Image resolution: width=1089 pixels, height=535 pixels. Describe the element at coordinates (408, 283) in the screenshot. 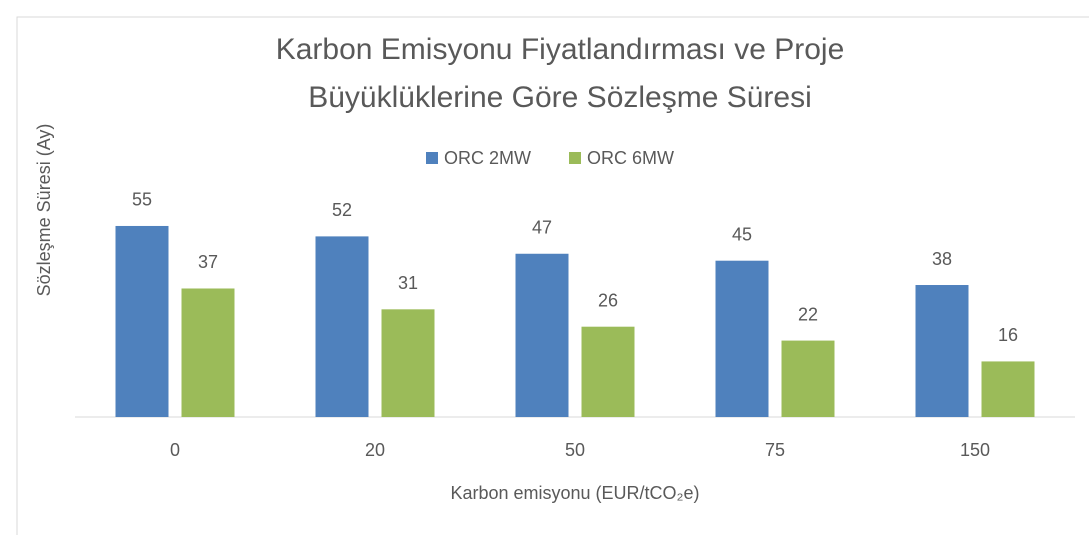

I see `data-label: 31` at that location.